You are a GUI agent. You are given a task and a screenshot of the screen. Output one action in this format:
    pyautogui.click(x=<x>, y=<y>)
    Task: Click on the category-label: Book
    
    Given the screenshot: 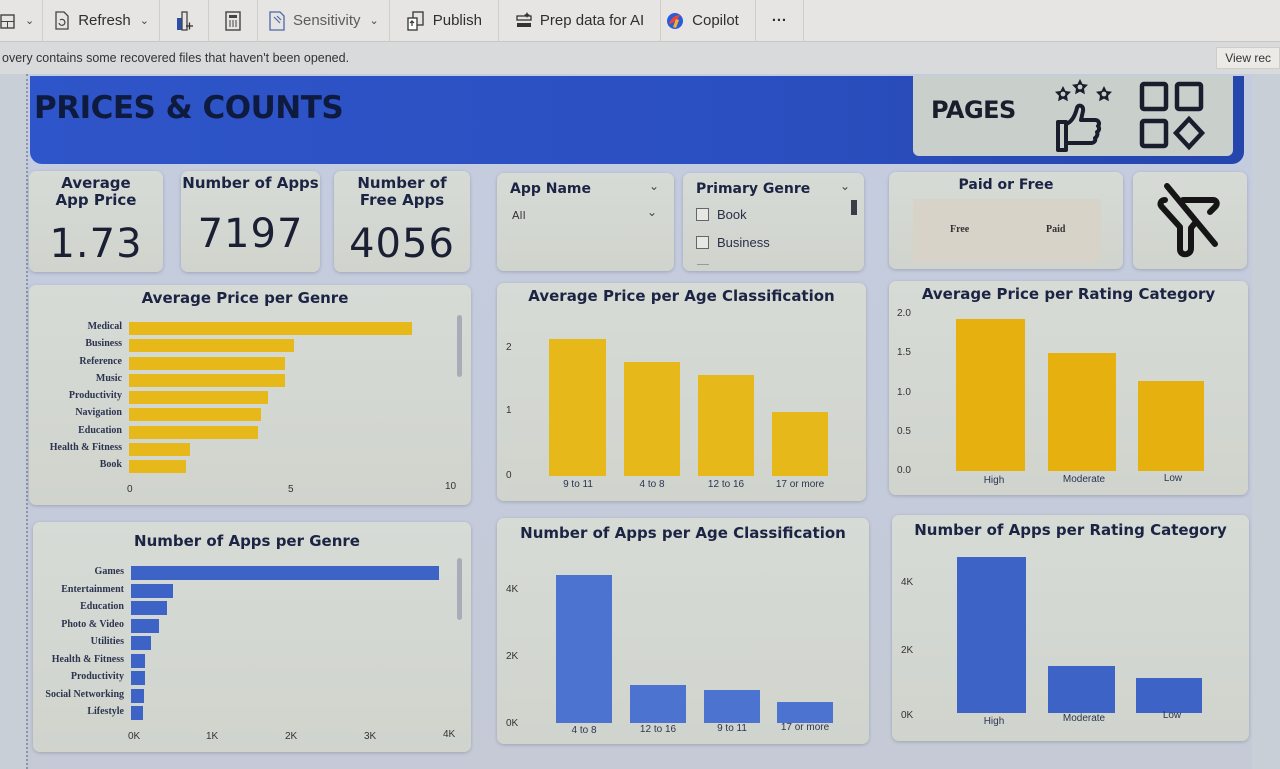 What is the action you would take?
    pyautogui.click(x=110, y=465)
    